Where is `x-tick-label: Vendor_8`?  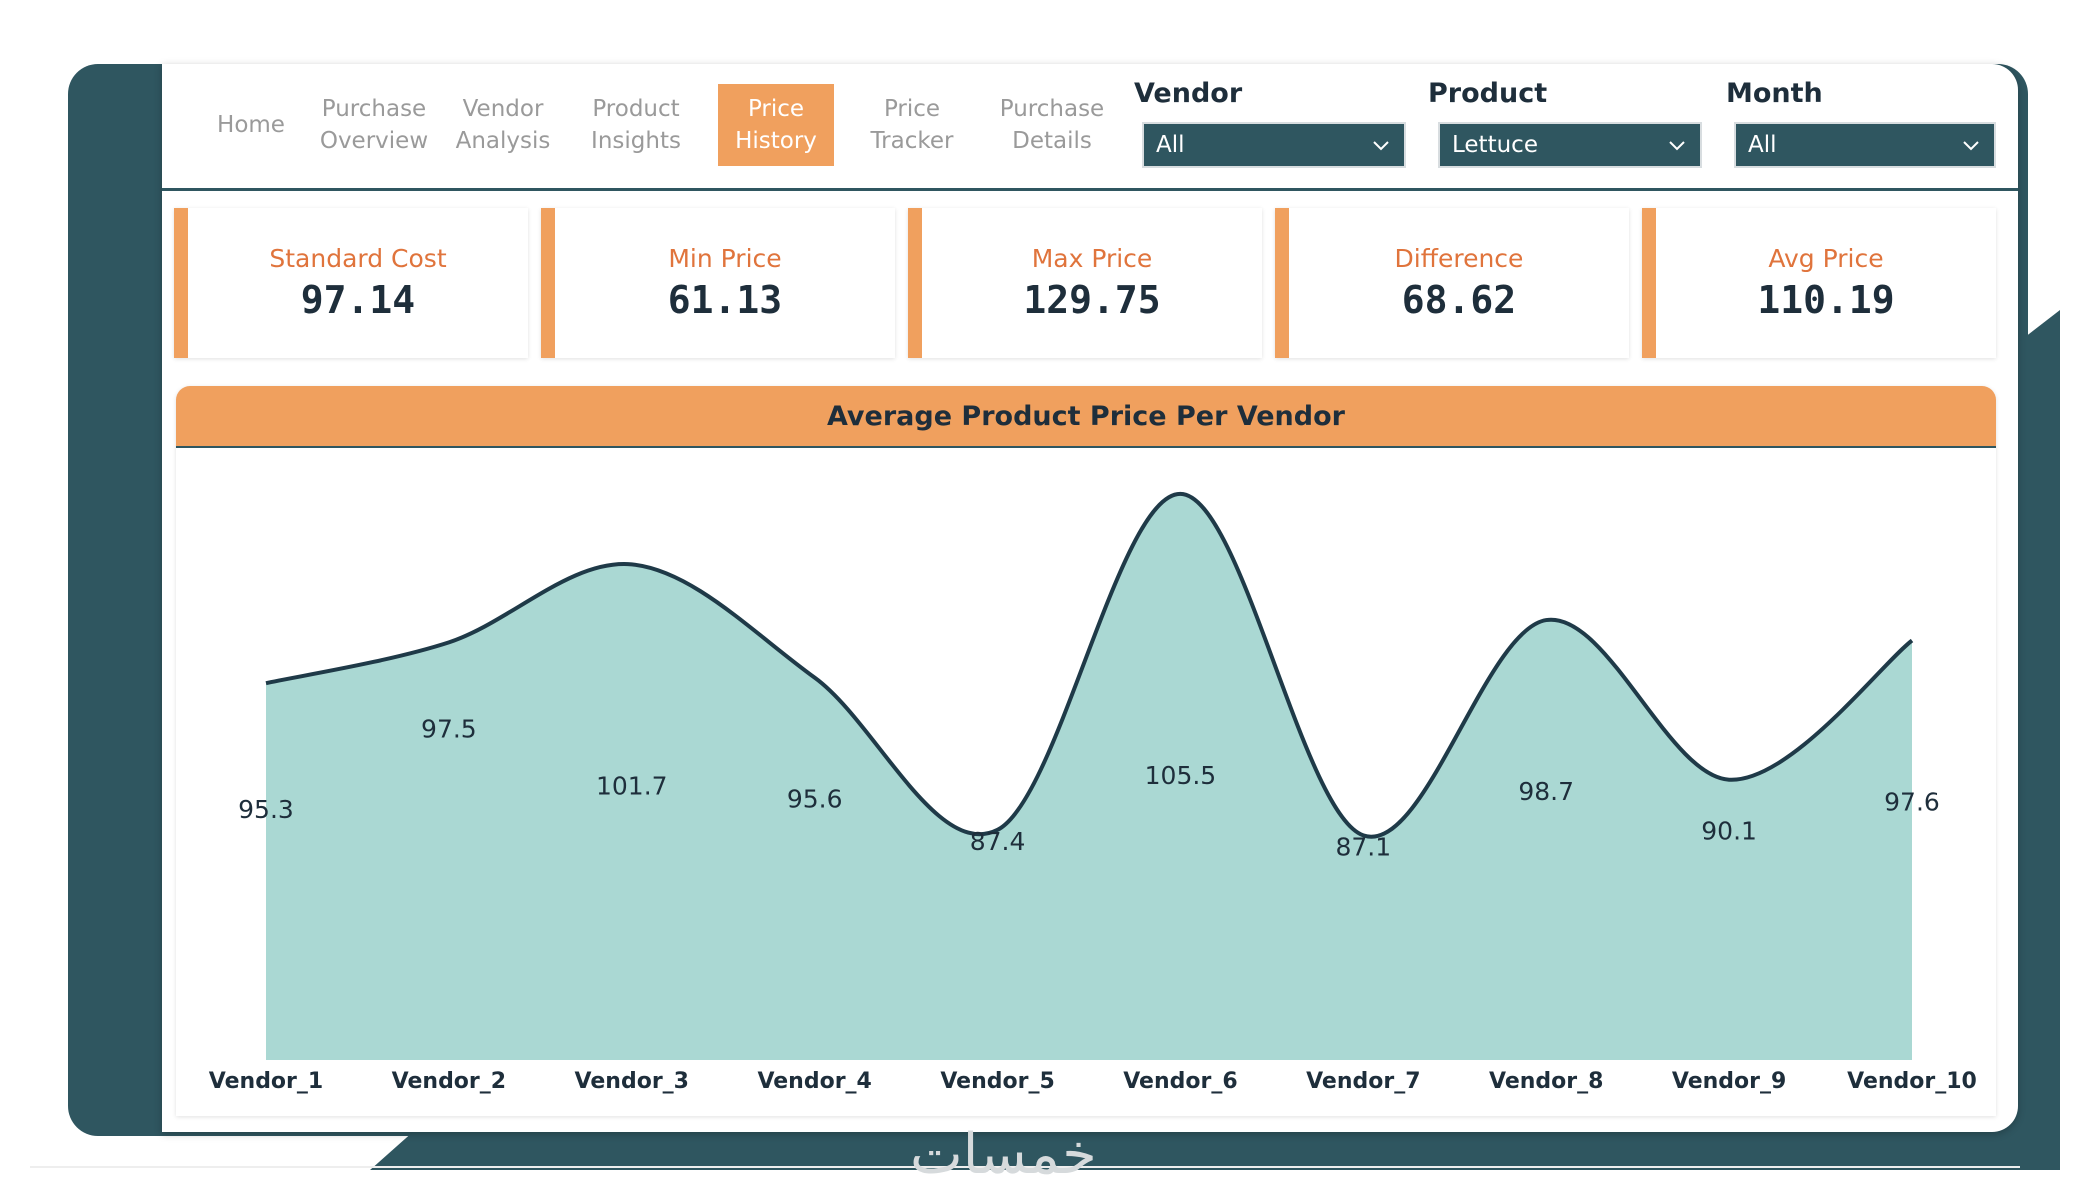
x-tick-label: Vendor_8 is located at coordinates (1546, 1081).